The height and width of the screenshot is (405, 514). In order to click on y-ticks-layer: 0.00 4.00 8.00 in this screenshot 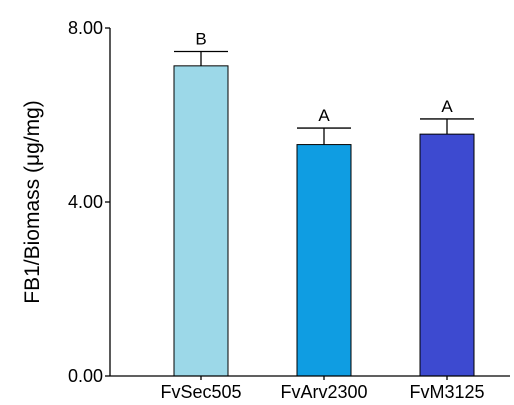, I will do `click(89, 202)`.